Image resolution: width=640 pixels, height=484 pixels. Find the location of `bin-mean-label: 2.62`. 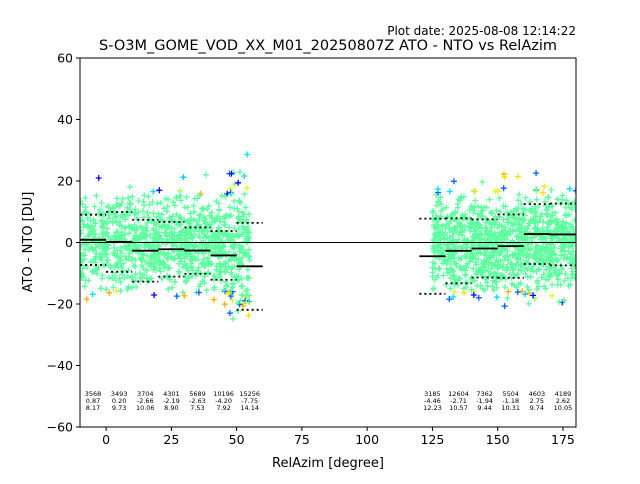

bin-mean-label: 2.62 is located at coordinates (563, 401).